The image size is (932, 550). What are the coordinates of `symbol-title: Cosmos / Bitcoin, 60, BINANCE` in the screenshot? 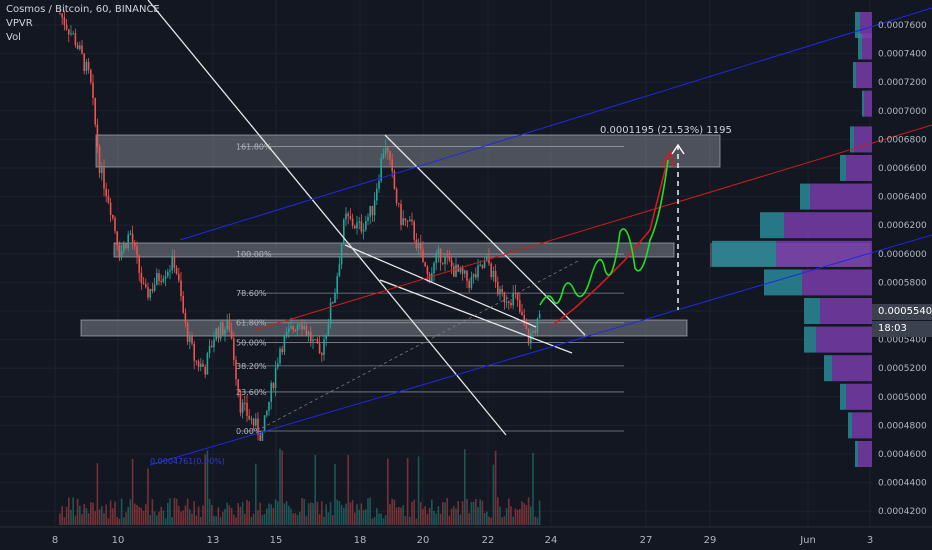 It's located at (83, 10).